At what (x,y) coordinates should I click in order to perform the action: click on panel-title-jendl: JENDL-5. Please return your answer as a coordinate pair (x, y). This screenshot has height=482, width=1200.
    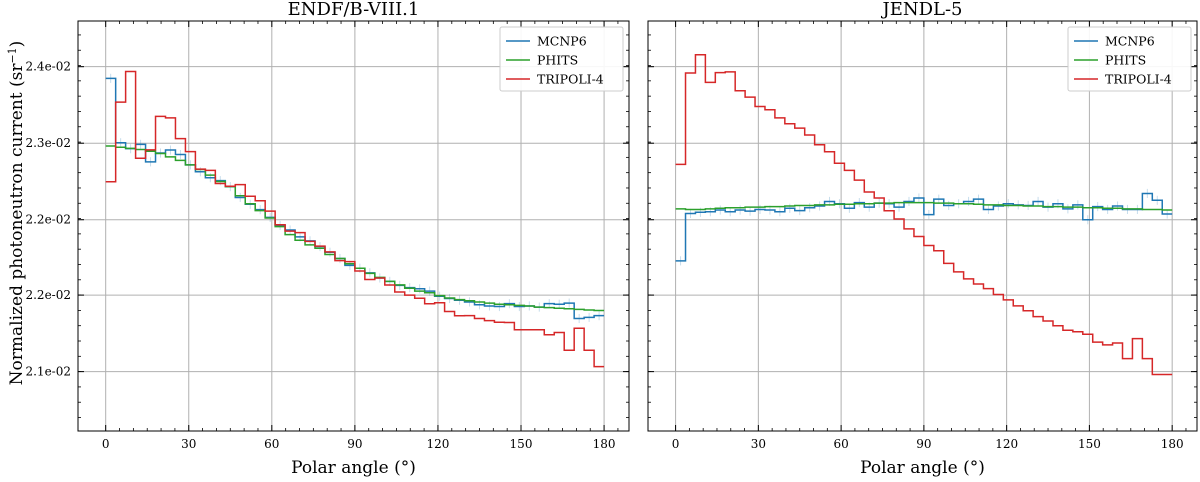
    Looking at the image, I should click on (921, 10).